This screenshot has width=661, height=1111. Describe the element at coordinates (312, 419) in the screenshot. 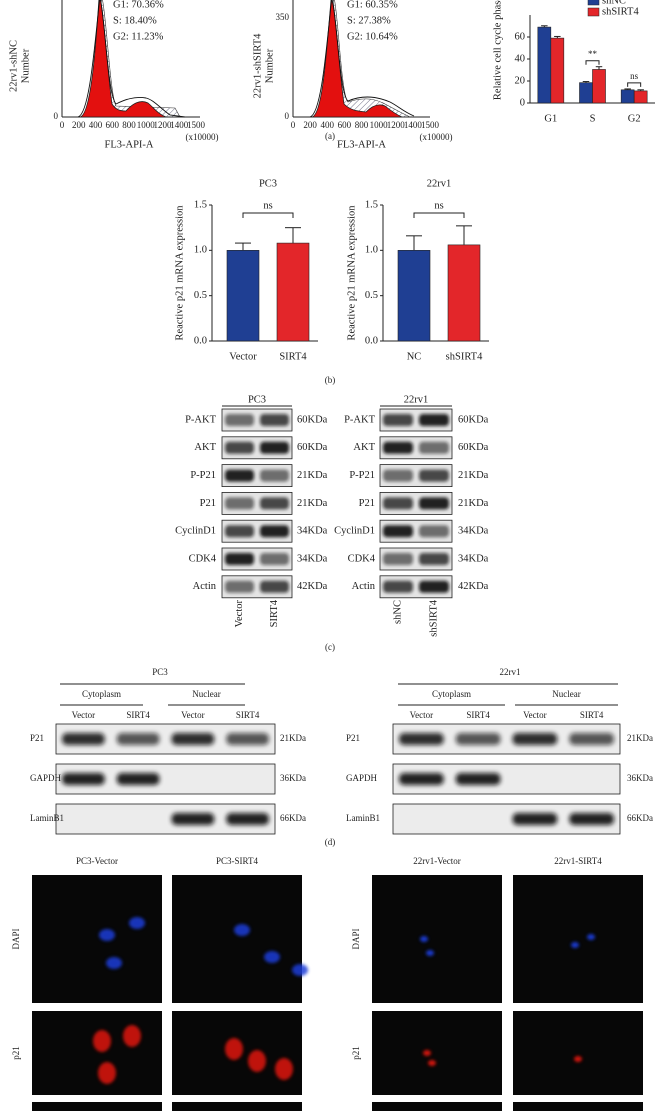

I see `size-label: 60KDa` at that location.